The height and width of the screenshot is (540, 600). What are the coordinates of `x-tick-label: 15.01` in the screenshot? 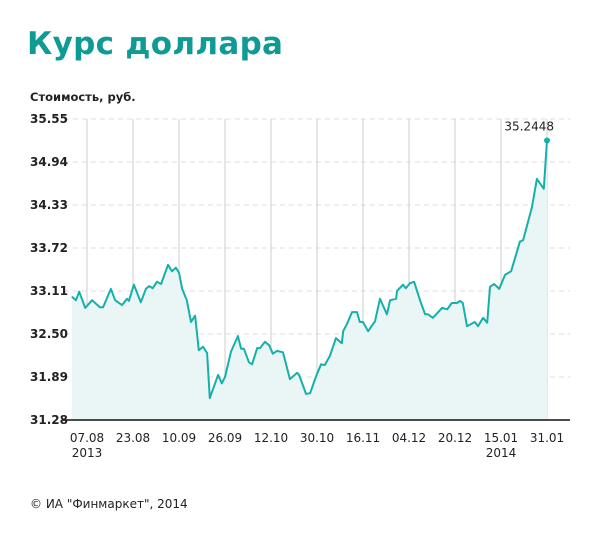 It's located at (501, 438).